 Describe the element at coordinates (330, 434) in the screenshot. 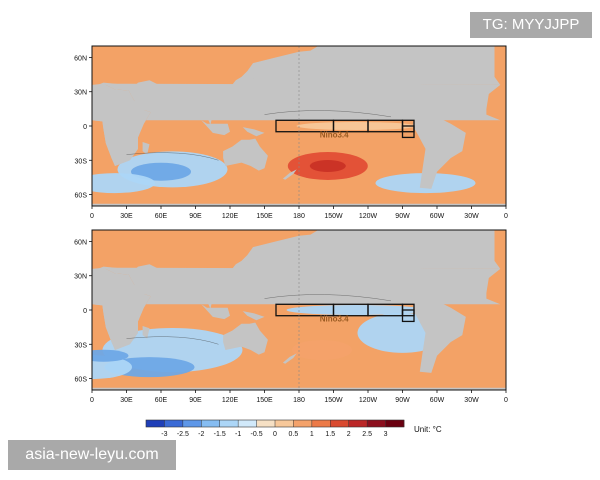

I see `colorbar-tick-label: 1.5` at that location.